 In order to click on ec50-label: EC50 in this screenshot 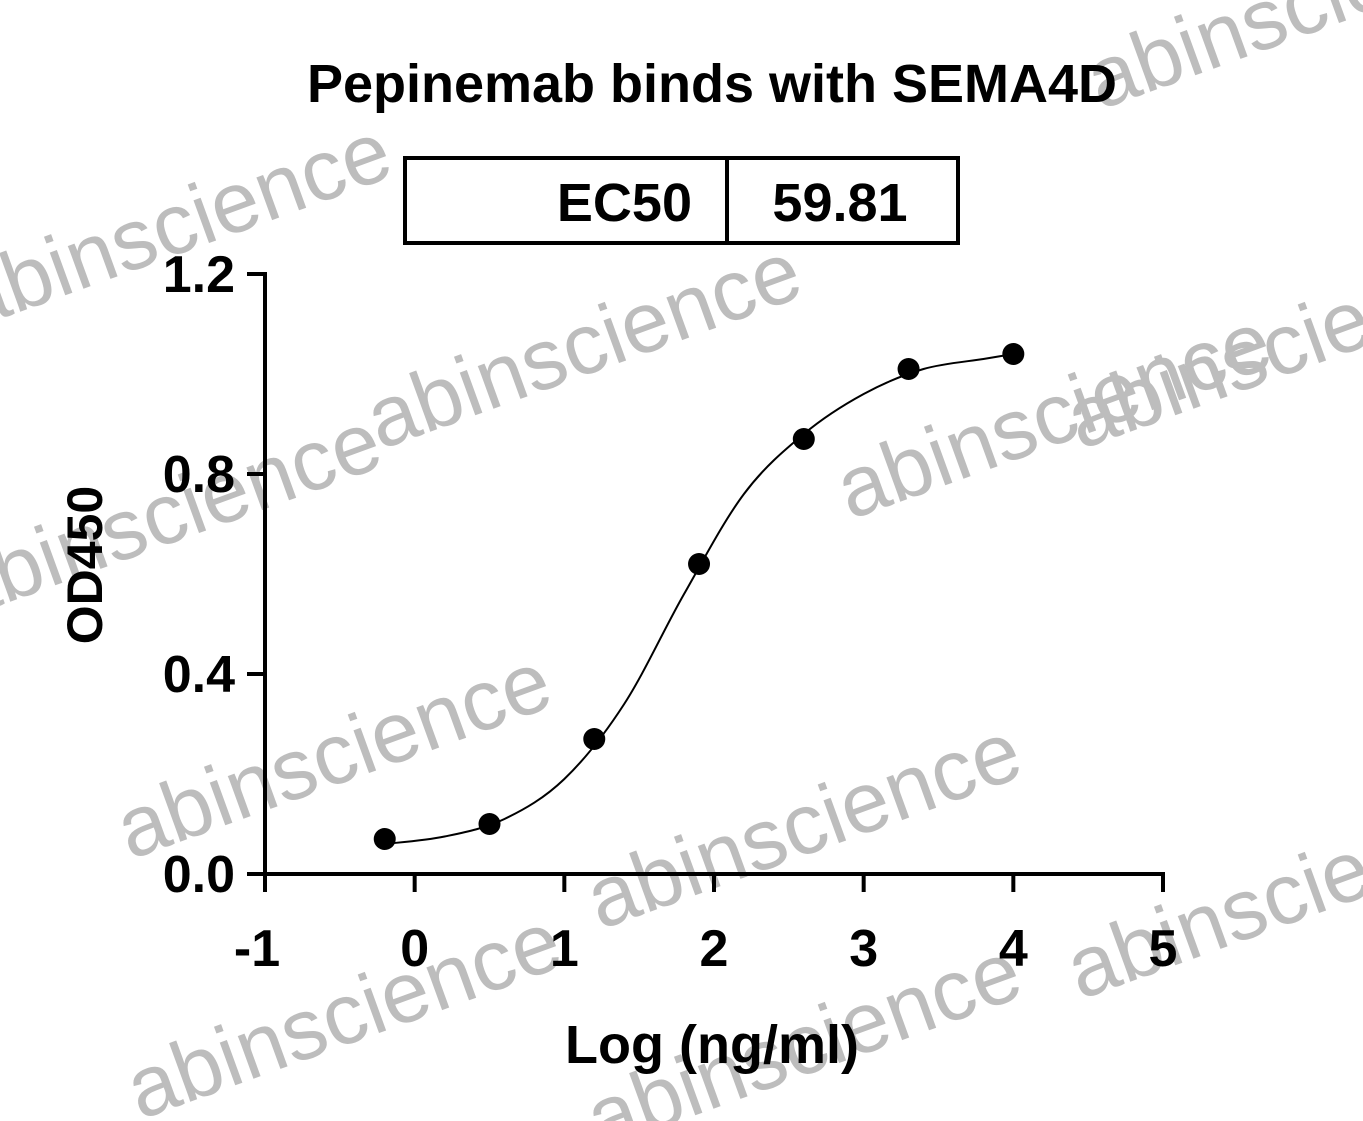, I will do `click(624, 203)`.